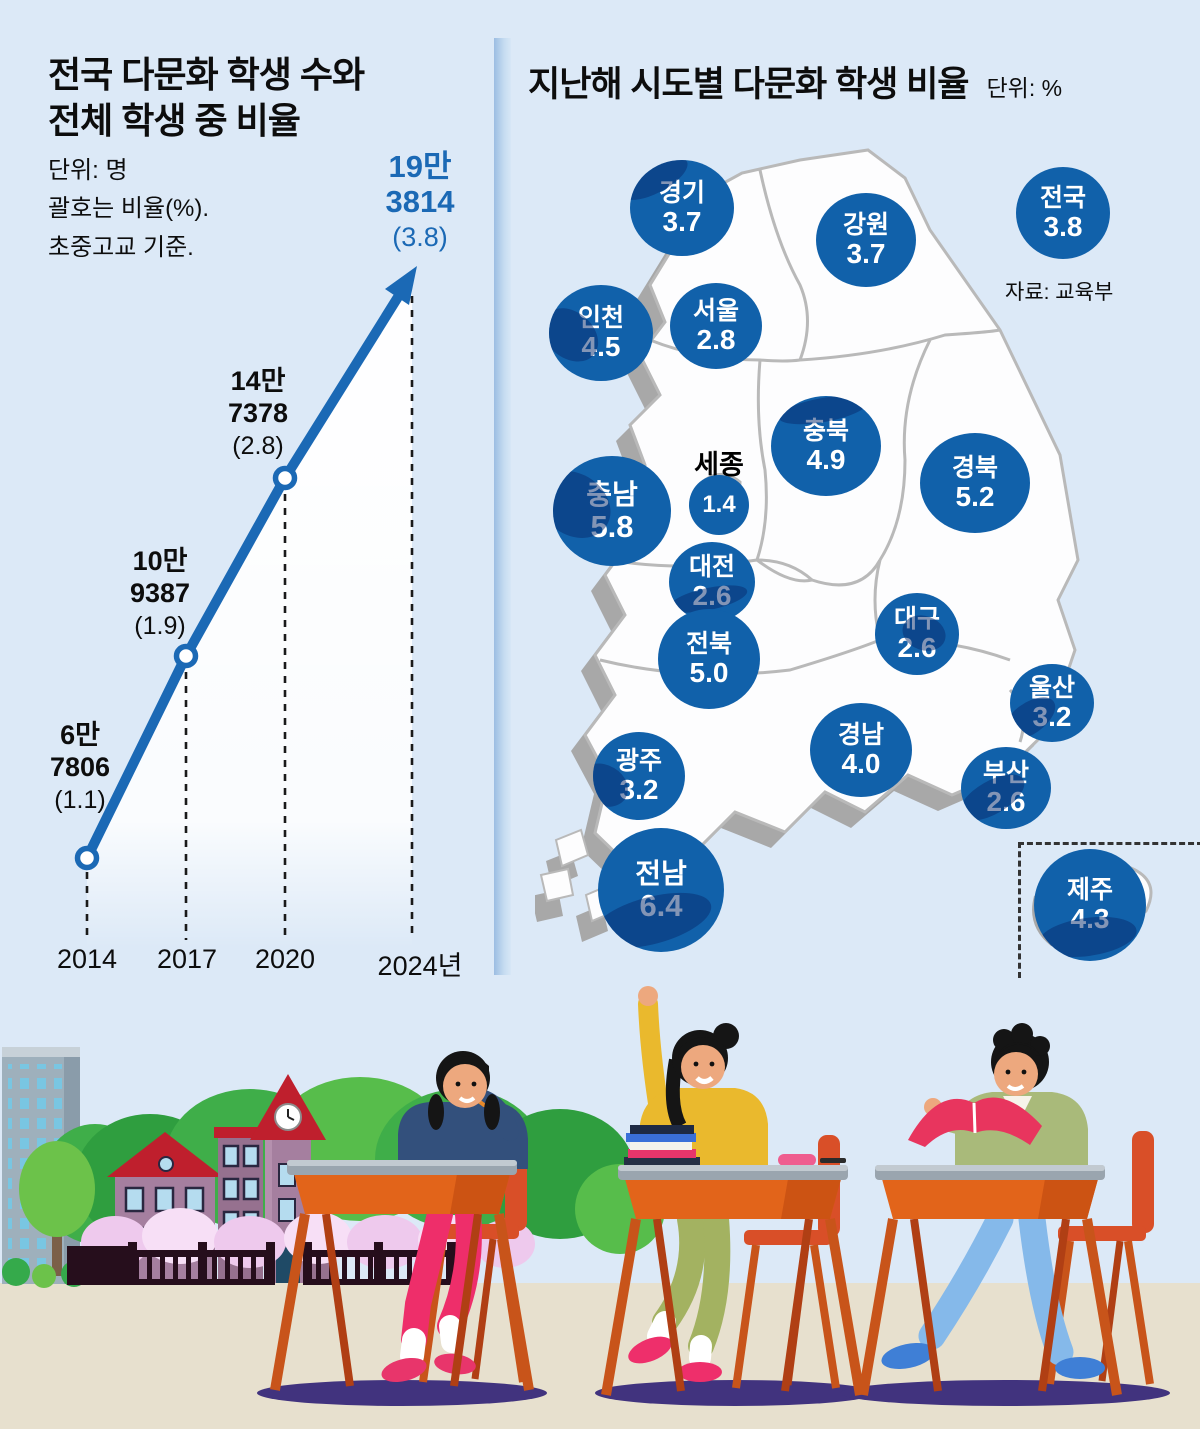 This screenshot has height=1429, width=1200. Describe the element at coordinates (648, 996) in the screenshot. I see `raised-hand` at that location.